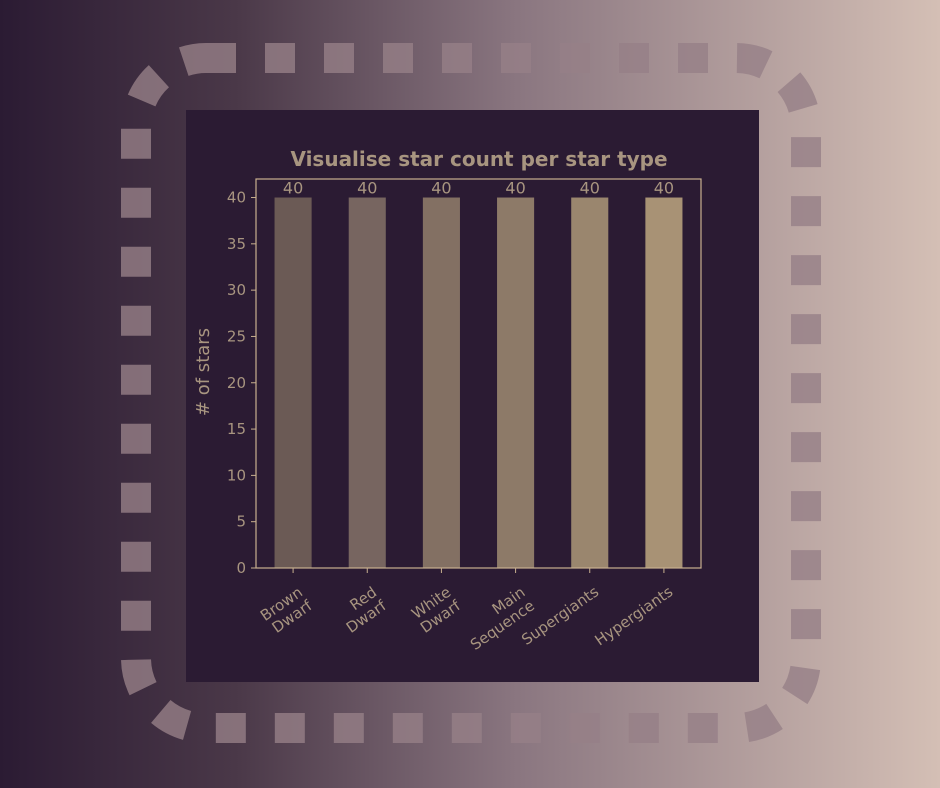 This screenshot has height=788, width=940. Describe the element at coordinates (236, 429) in the screenshot. I see `y-tick-label: 15` at that location.